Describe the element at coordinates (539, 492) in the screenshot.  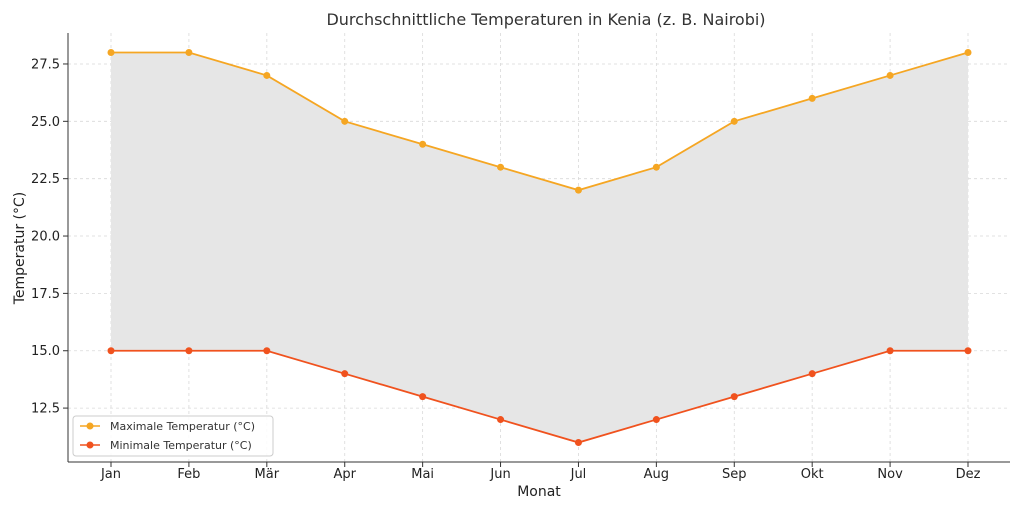
I see `x-axis-label: Monat` at that location.